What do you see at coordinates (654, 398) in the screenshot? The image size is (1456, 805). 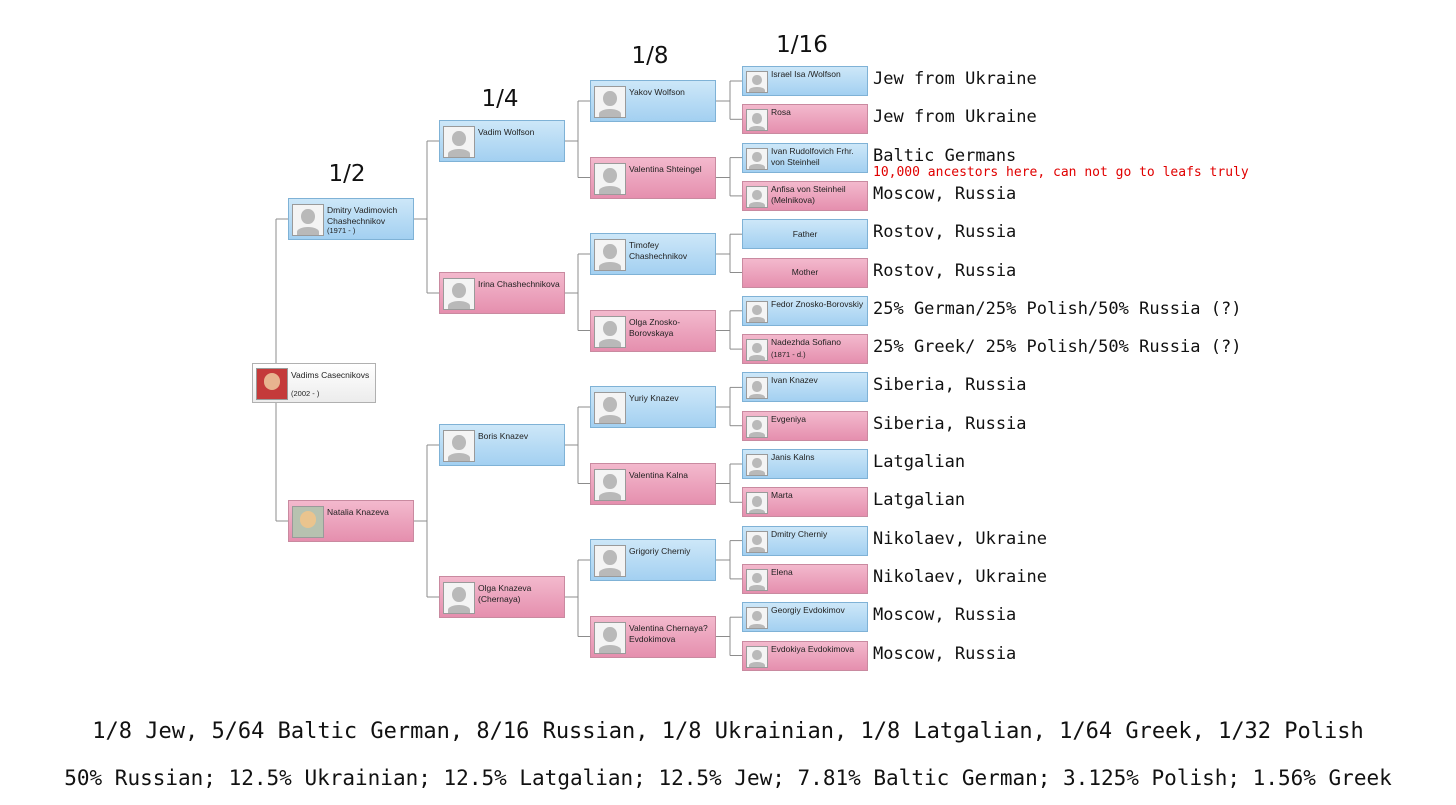 I see `person-name: Yuriy Knazev` at bounding box center [654, 398].